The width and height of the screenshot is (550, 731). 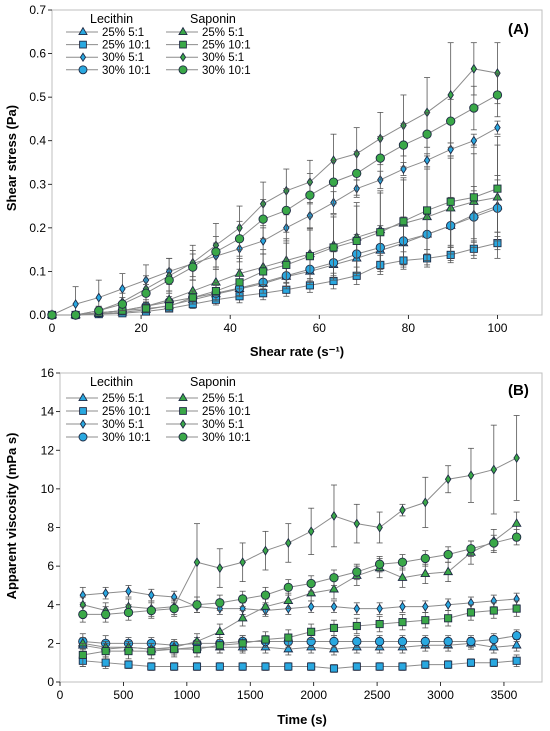 What do you see at coordinates (186, 695) in the screenshot?
I see `panel-b-x-tick-label: 1000` at bounding box center [186, 695].